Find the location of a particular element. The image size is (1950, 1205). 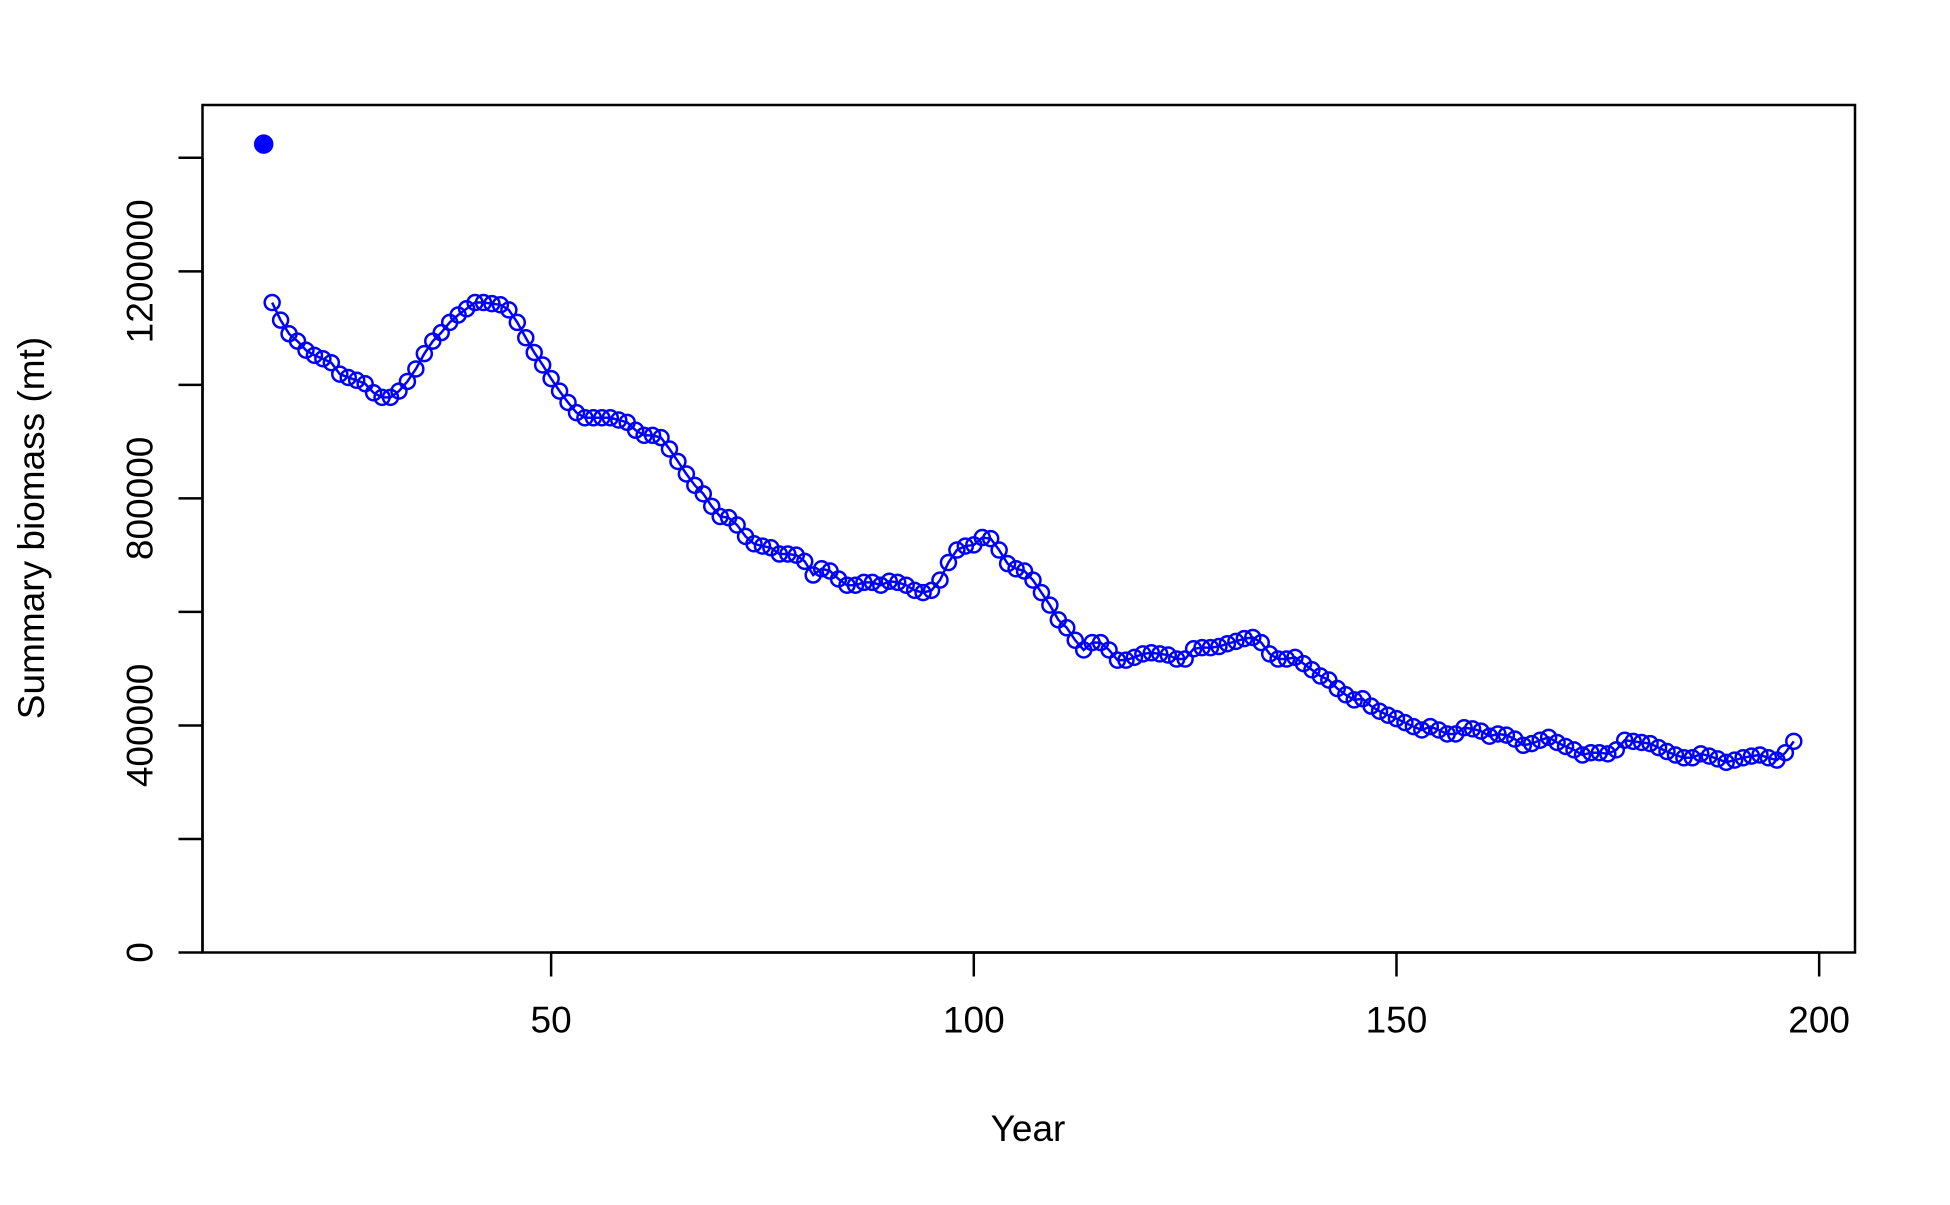

x-tick-label: 200 is located at coordinates (1819, 1020).